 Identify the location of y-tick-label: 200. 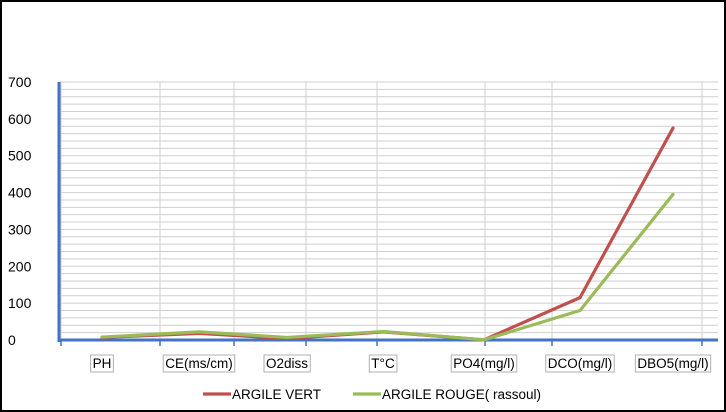
(20, 266).